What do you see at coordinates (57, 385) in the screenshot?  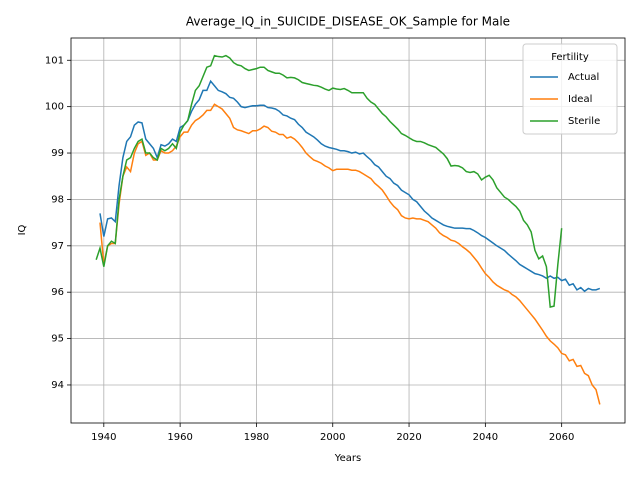 I see `y-tick-label: 94` at bounding box center [57, 385].